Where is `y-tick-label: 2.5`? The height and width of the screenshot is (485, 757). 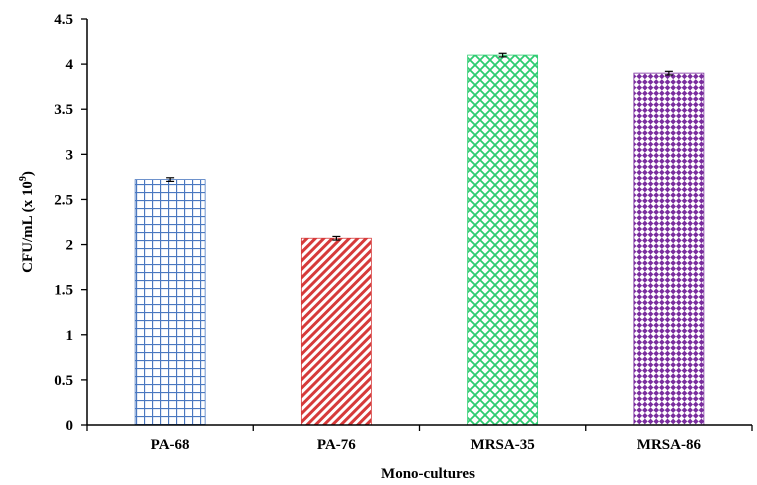 y-tick-label: 2.5 is located at coordinates (63, 200).